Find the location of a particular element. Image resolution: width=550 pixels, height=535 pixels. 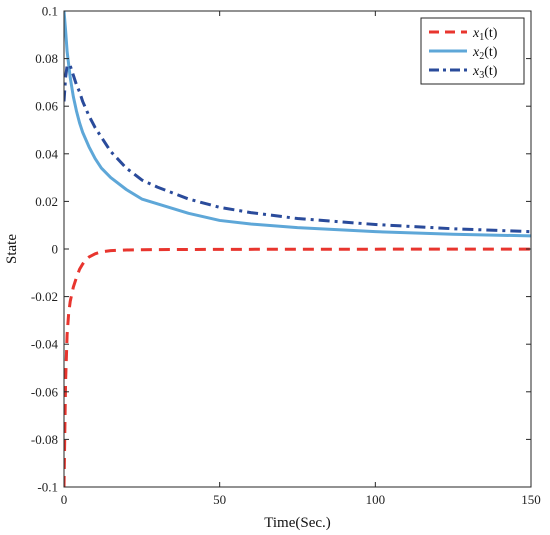

y-tick-label: -0.02 is located at coordinates (44, 296).